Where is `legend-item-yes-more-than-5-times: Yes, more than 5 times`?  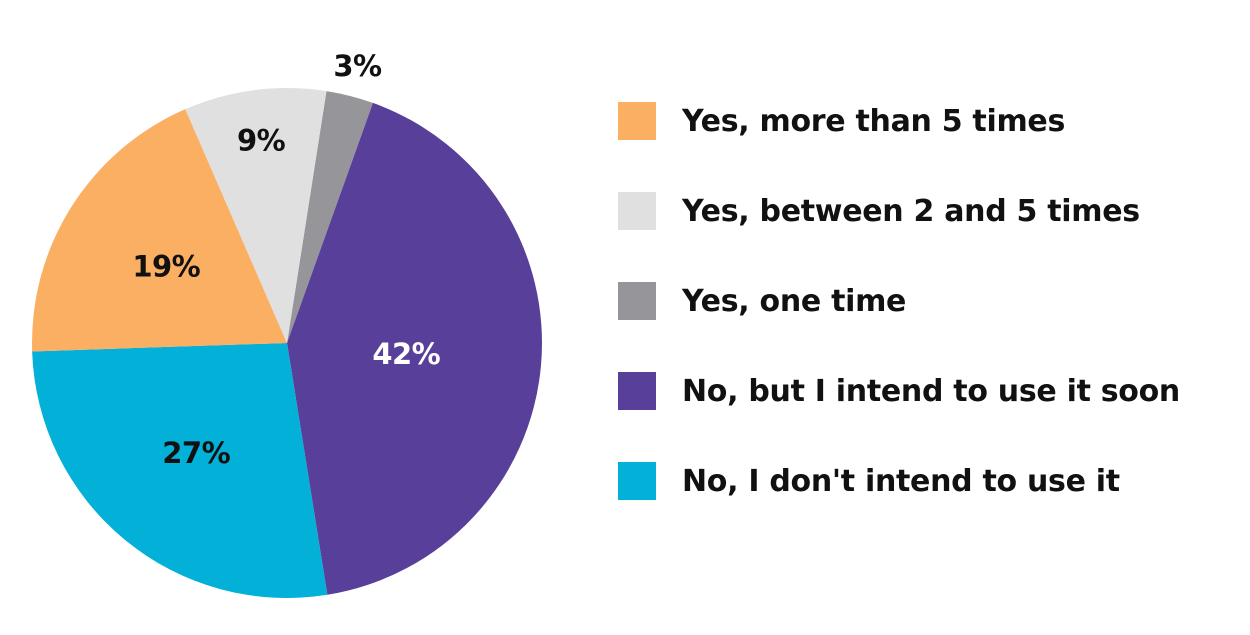
legend-item-yes-more-than-5-times: Yes, more than 5 times is located at coordinates (928, 121).